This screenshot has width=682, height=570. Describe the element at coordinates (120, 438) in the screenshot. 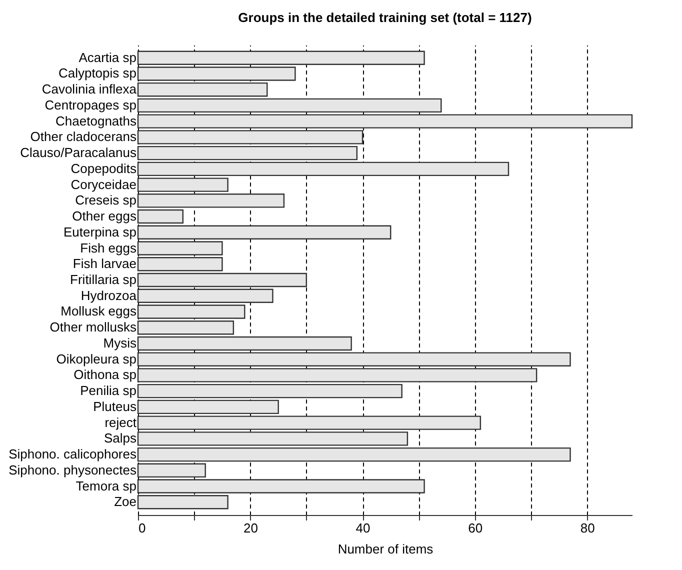

I see `y-tick-label: Salps` at that location.